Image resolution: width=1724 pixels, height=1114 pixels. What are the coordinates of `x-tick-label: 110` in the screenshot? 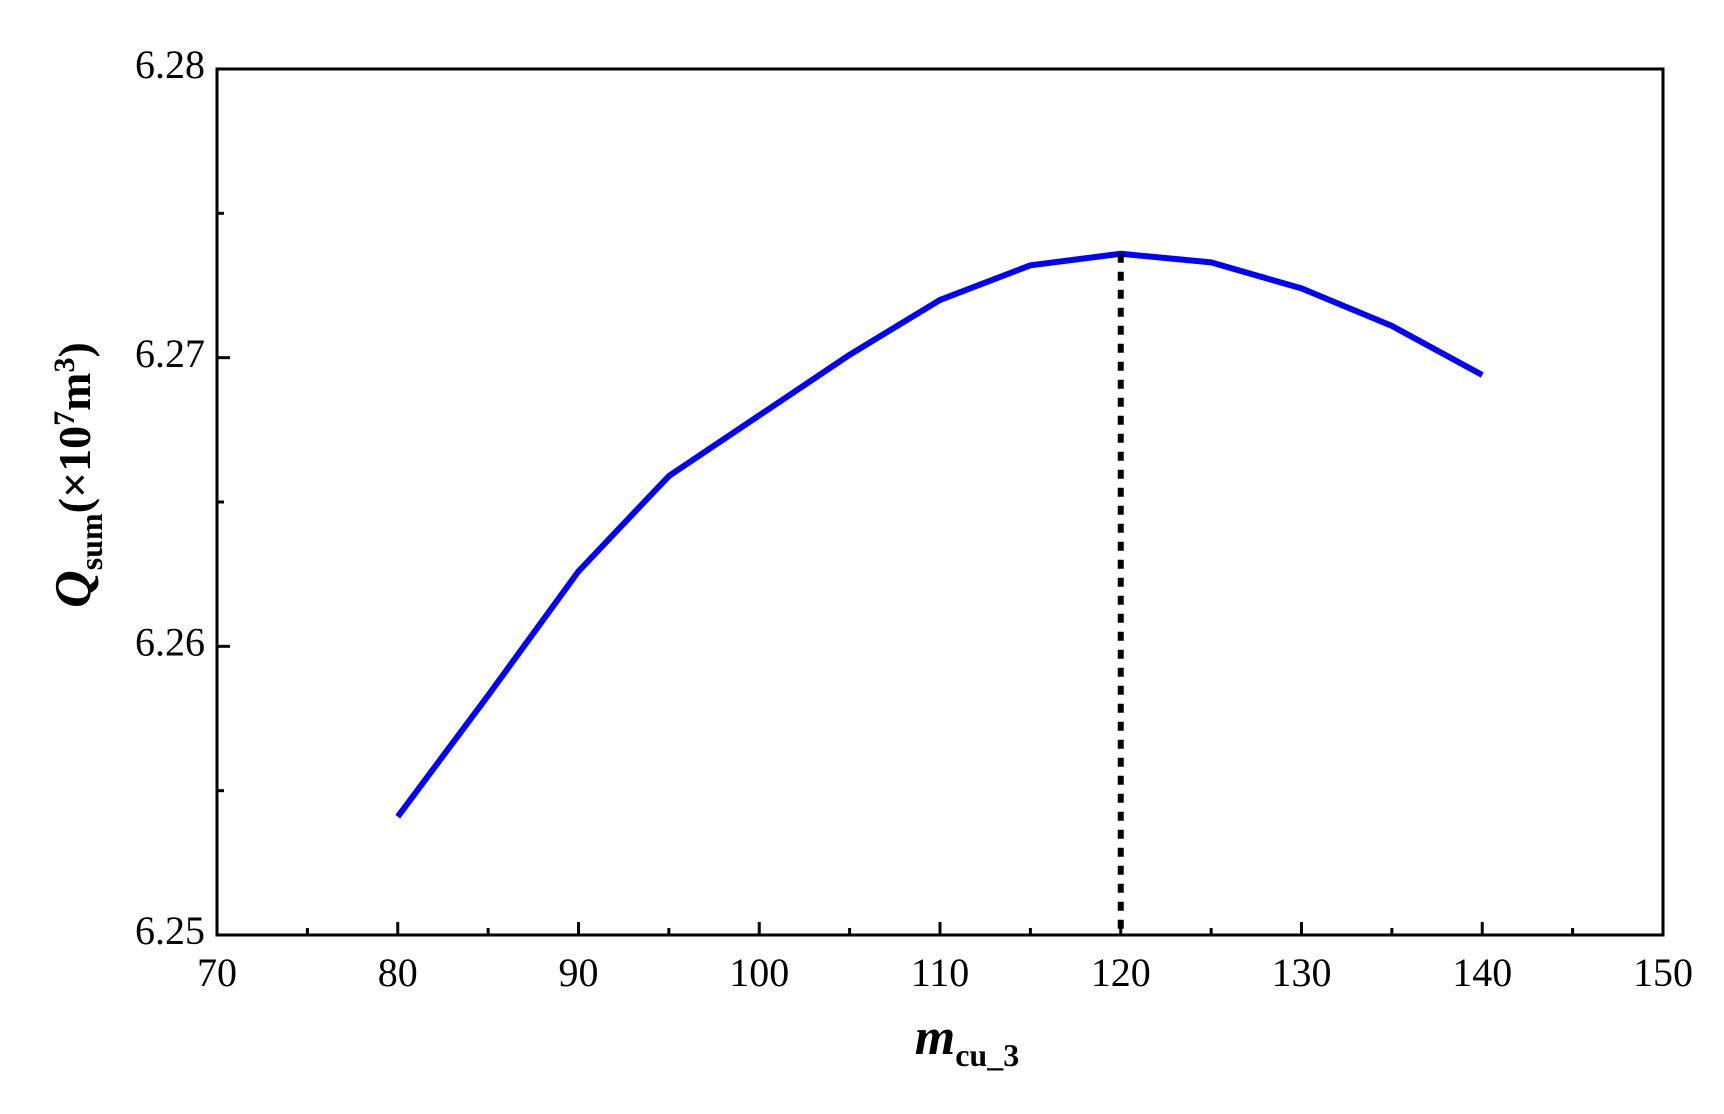 It's located at (940, 972).